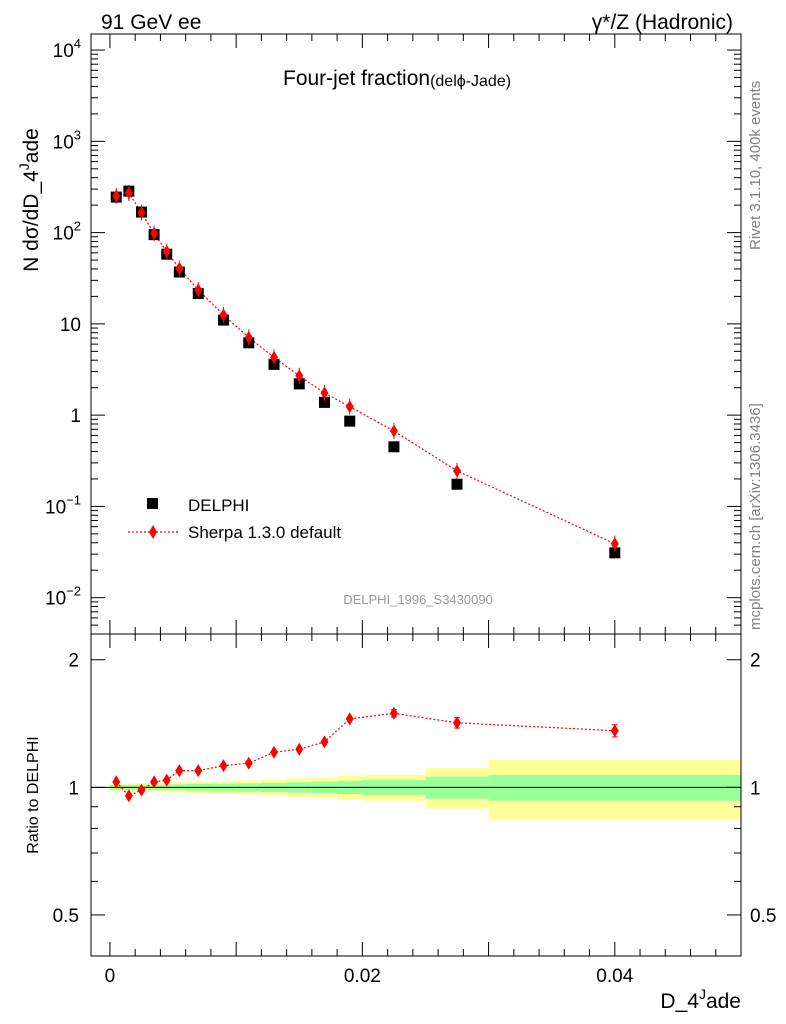 The width and height of the screenshot is (786, 1024). Describe the element at coordinates (702, 994) in the screenshot. I see `x-axis-label-sup: J` at that location.